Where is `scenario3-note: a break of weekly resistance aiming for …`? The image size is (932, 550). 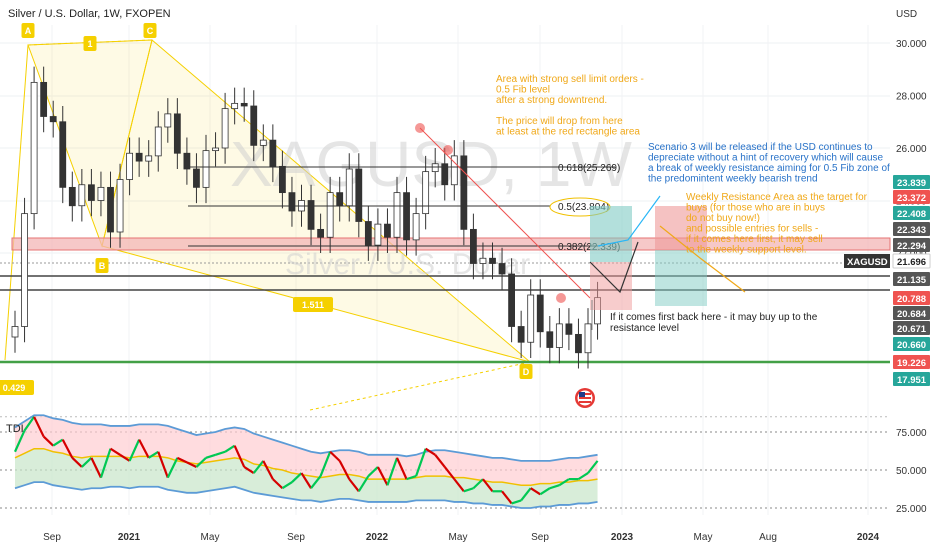 scenario3-note: a break of weekly resistance aiming for … is located at coordinates (769, 168).